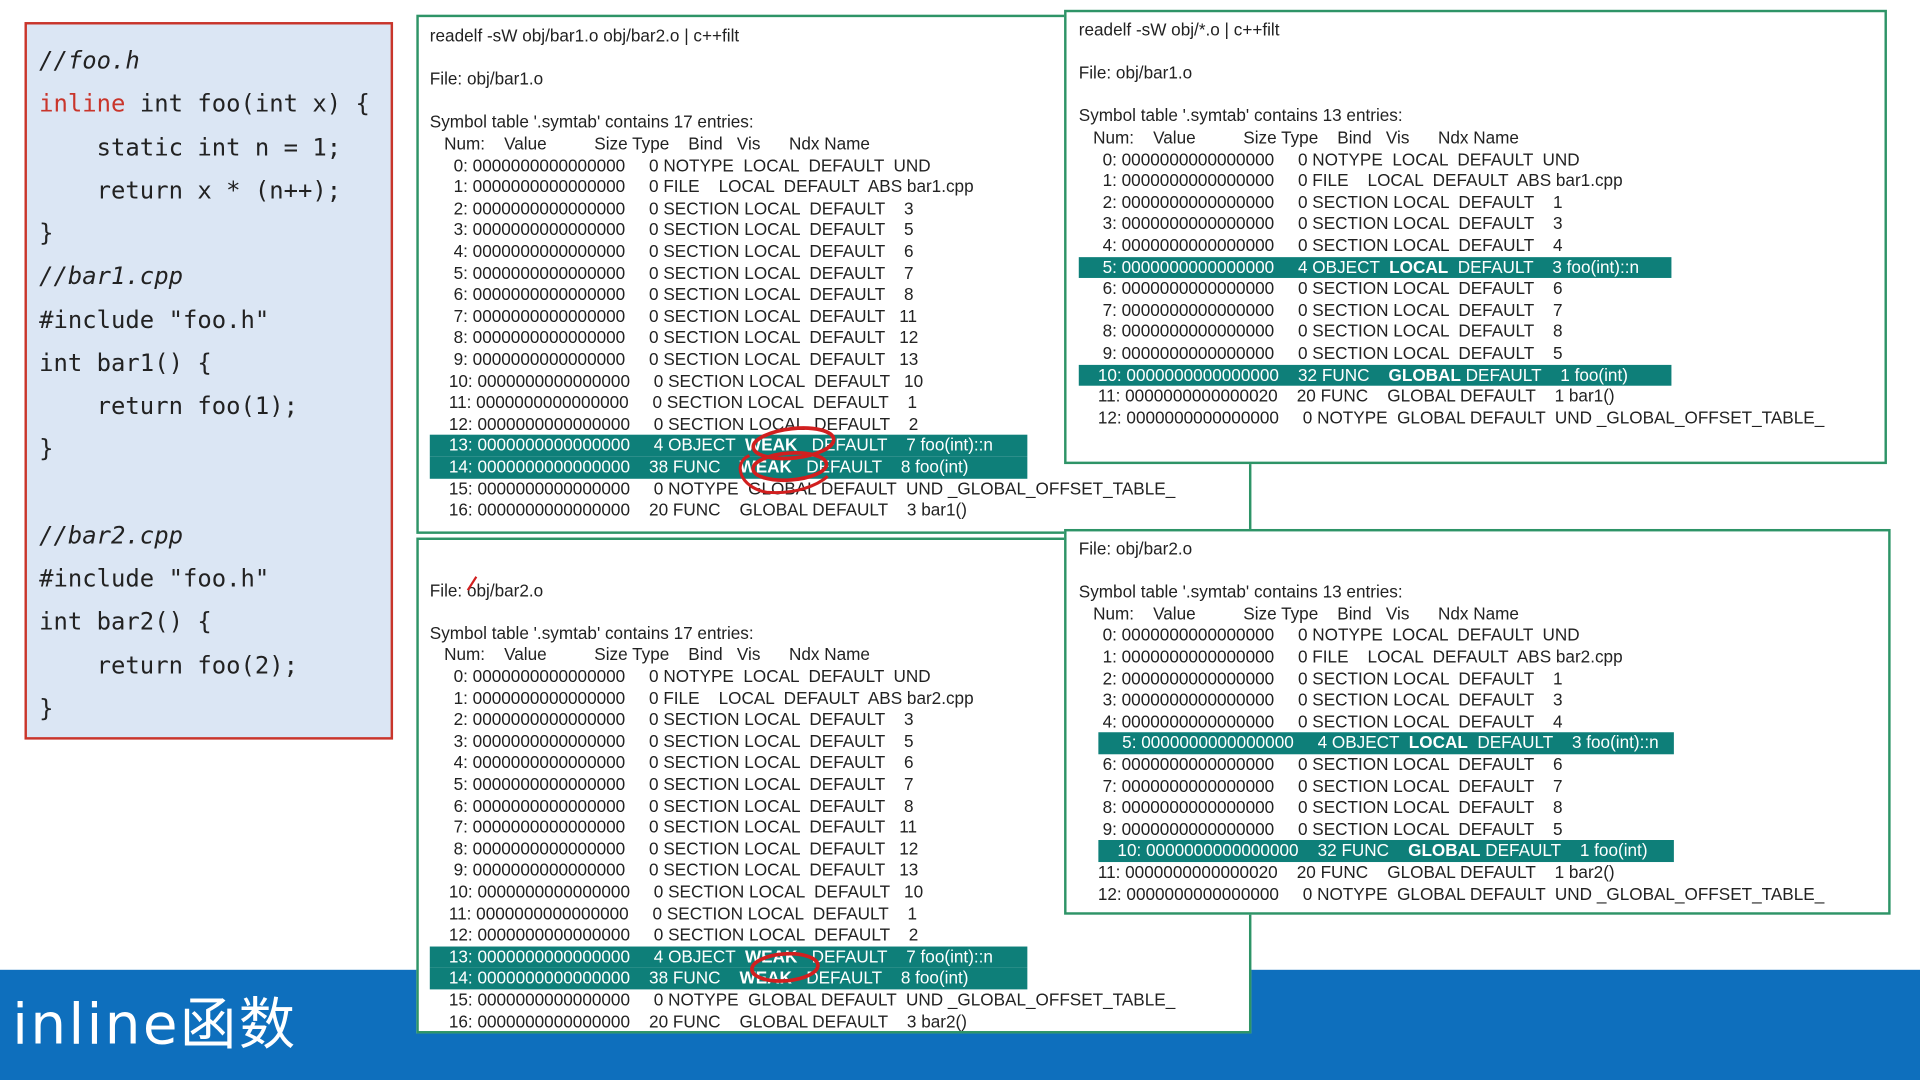  Describe the element at coordinates (125, 363) in the screenshot. I see `code-line: int bar1() {` at that location.